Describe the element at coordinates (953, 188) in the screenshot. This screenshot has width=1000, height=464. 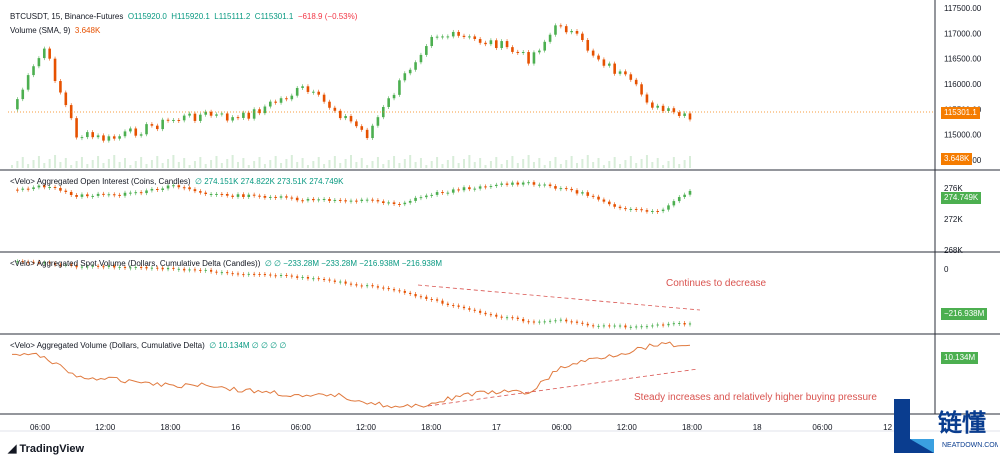
I see `oi-tick-label: 276K` at that location.